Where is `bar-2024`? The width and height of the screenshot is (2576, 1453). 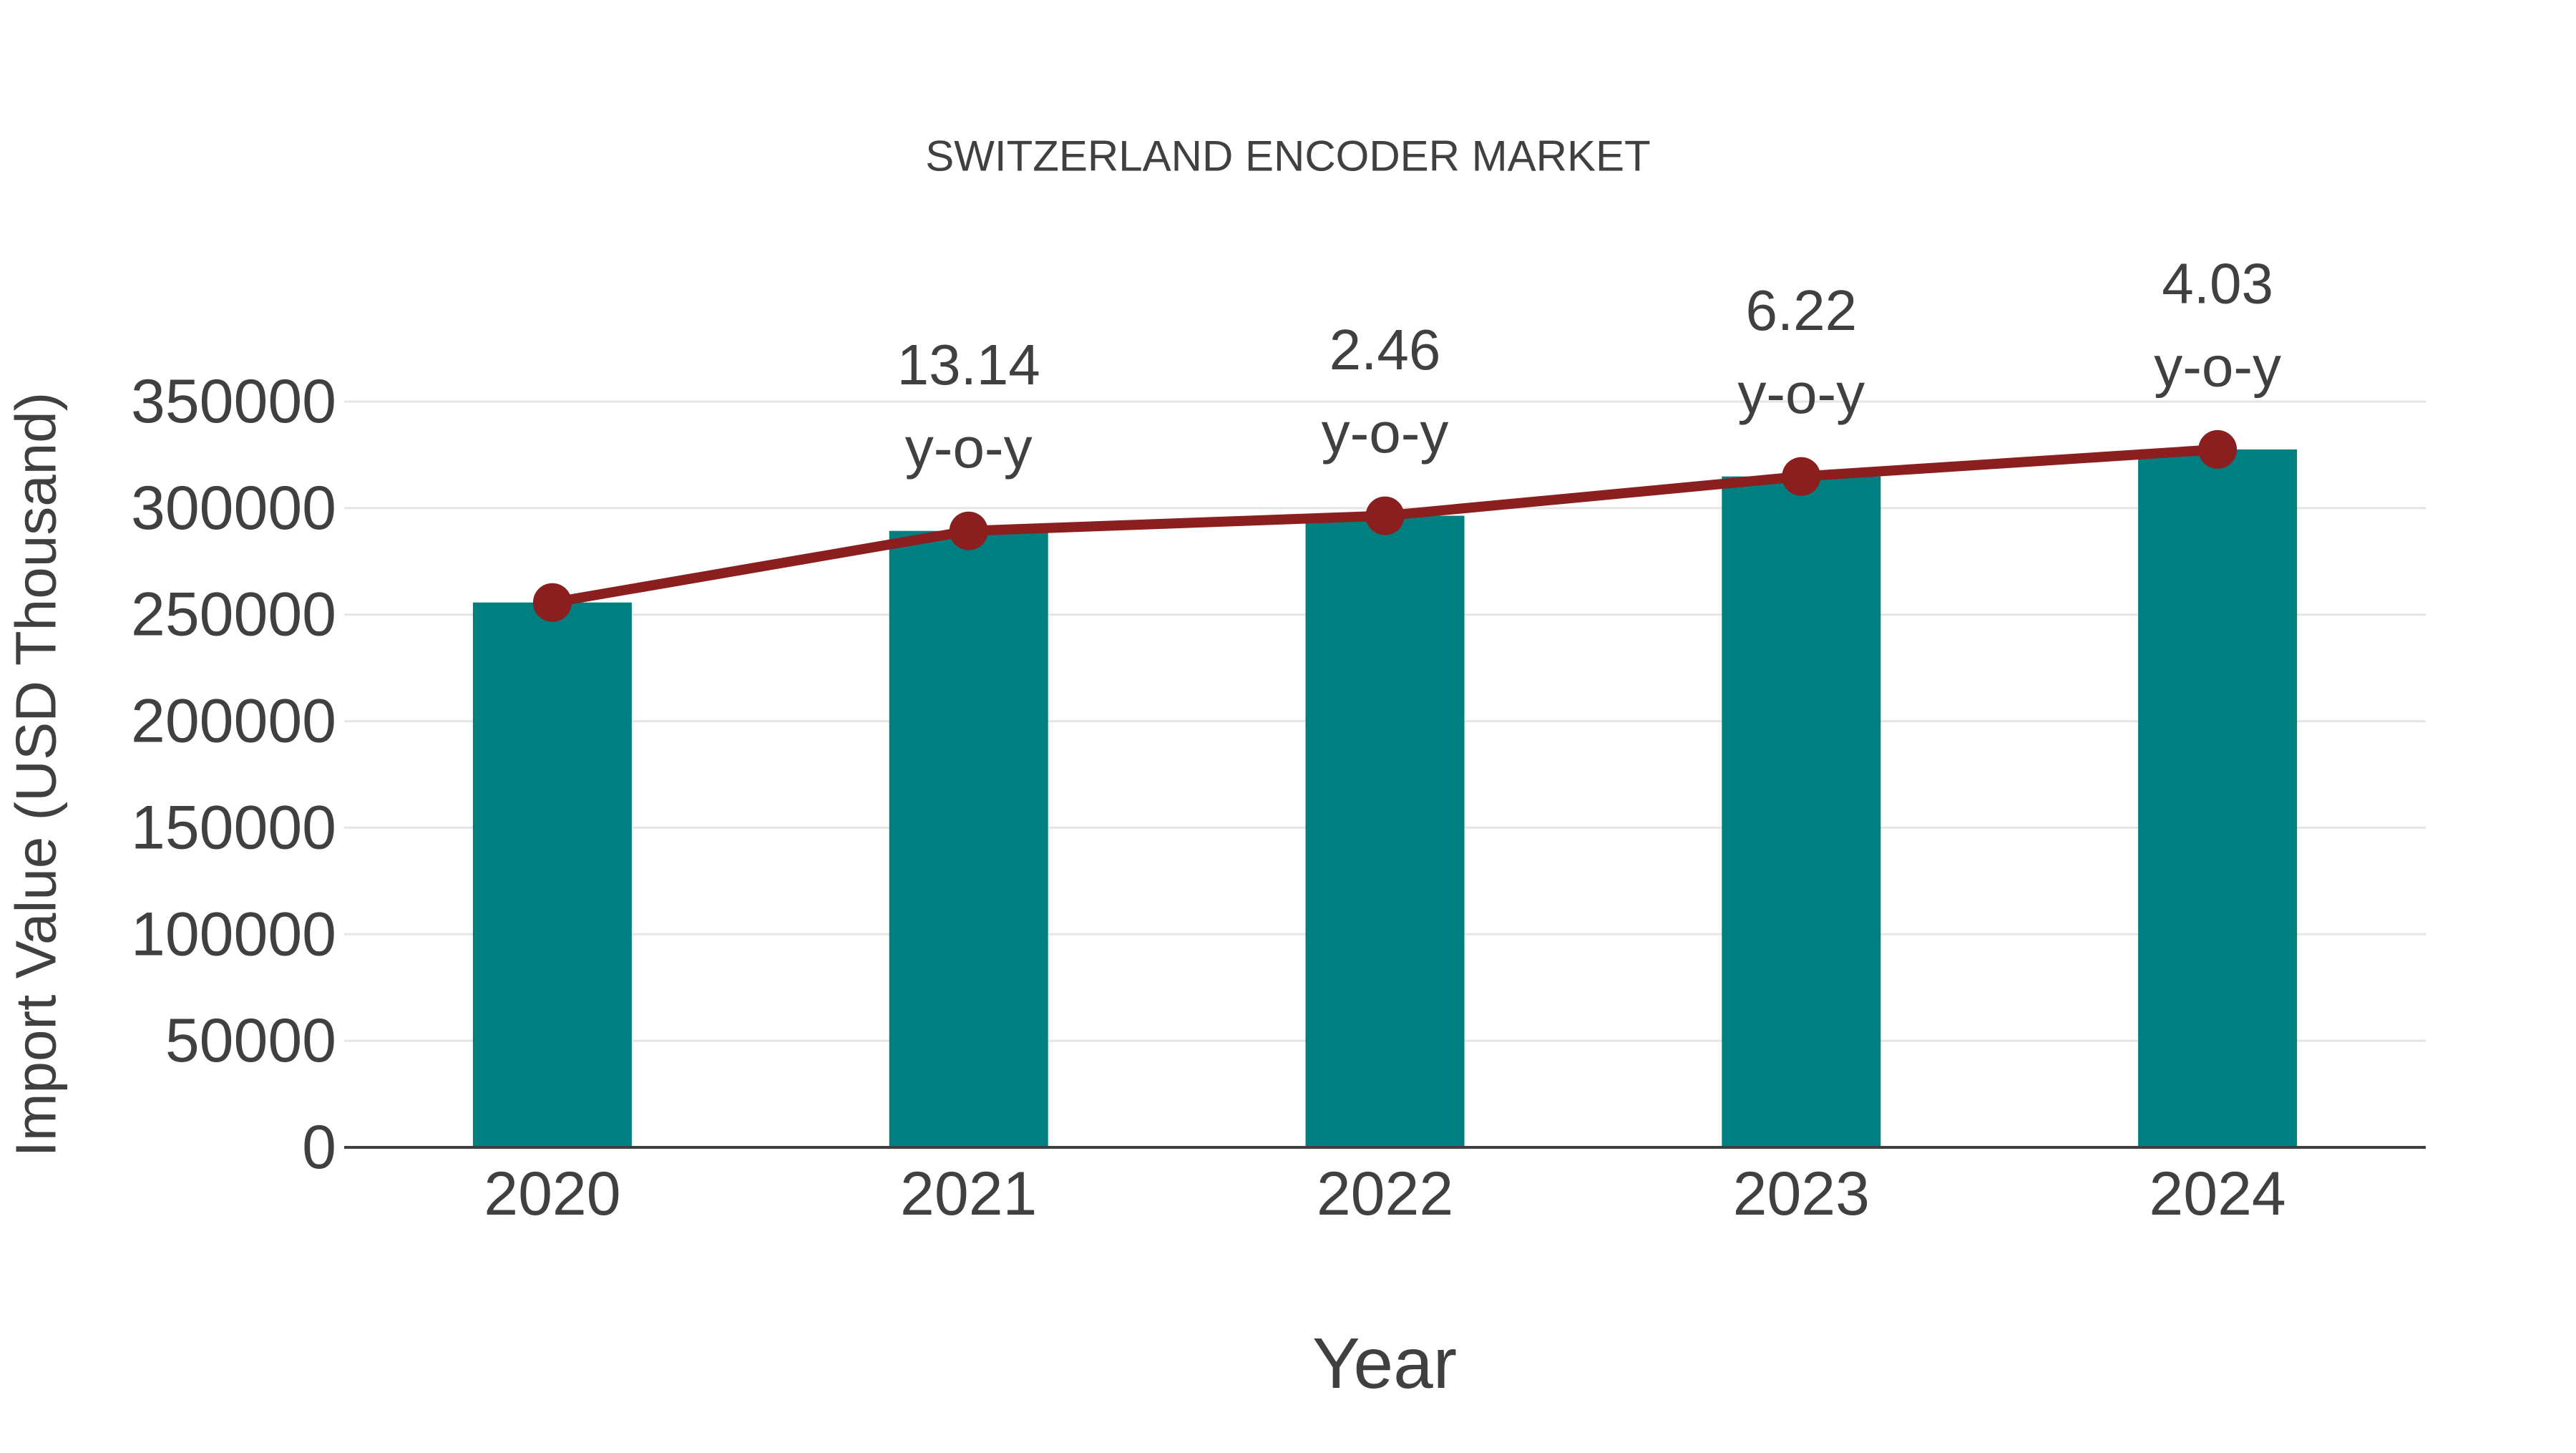 bar-2024 is located at coordinates (2218, 799).